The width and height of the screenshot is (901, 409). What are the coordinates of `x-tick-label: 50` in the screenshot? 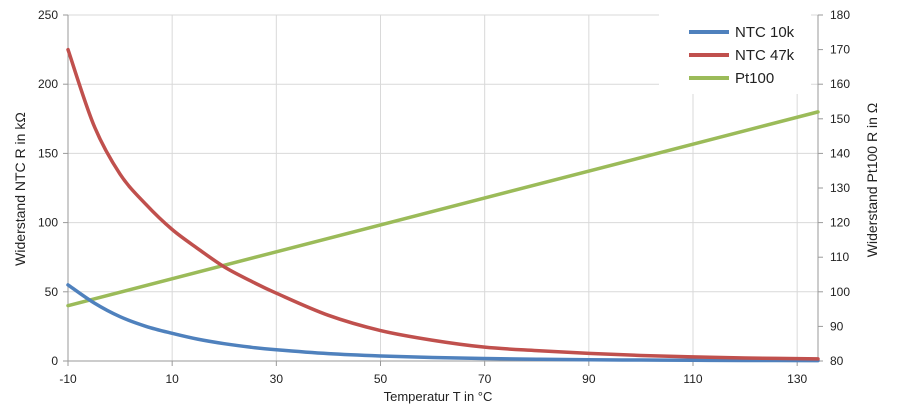 It's located at (381, 379).